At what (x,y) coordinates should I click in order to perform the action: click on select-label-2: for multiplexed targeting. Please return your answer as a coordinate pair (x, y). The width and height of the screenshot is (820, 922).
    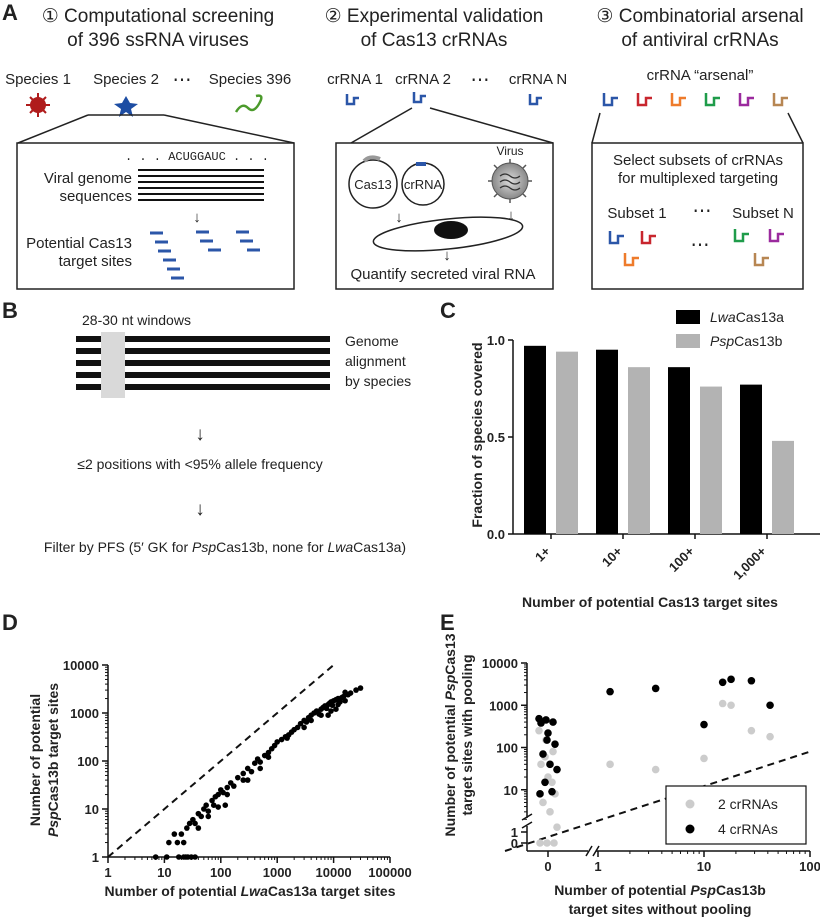
    Looking at the image, I should click on (698, 178).